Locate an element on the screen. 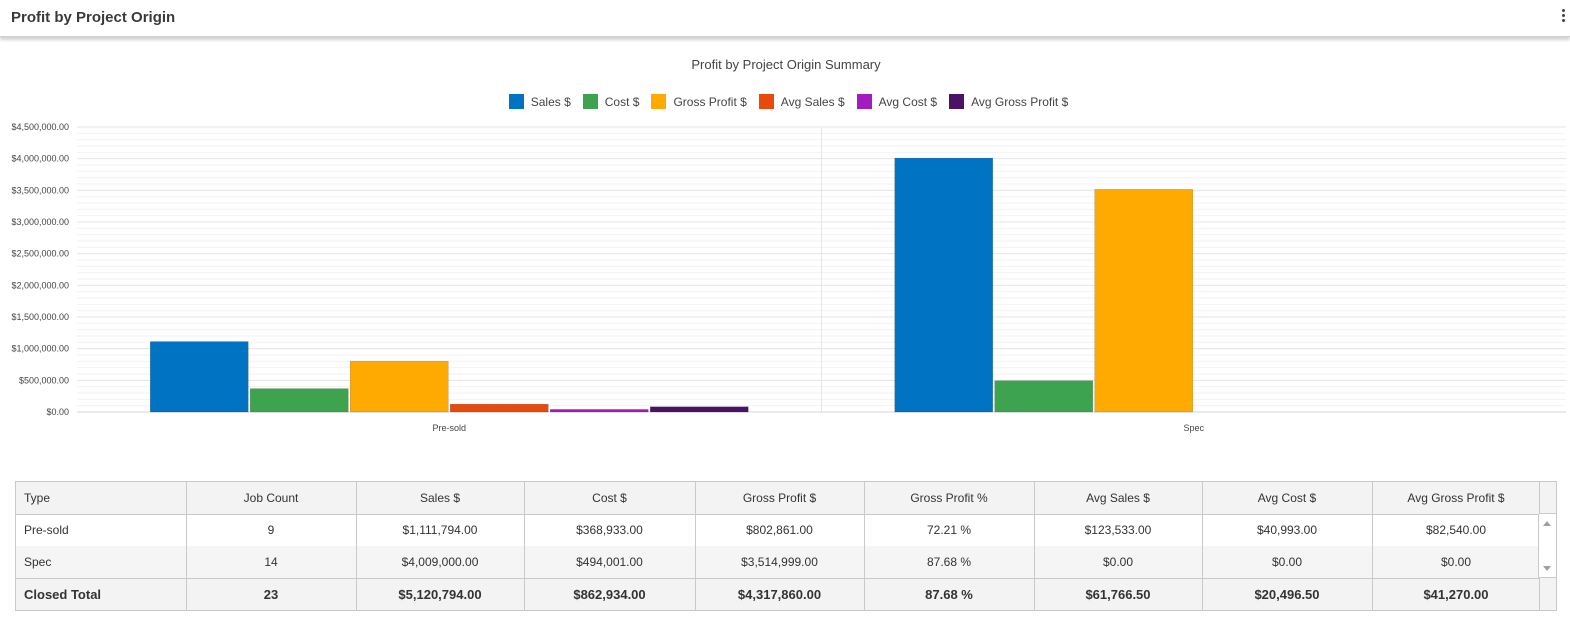  table-cell: $802,861.00 is located at coordinates (780, 530).